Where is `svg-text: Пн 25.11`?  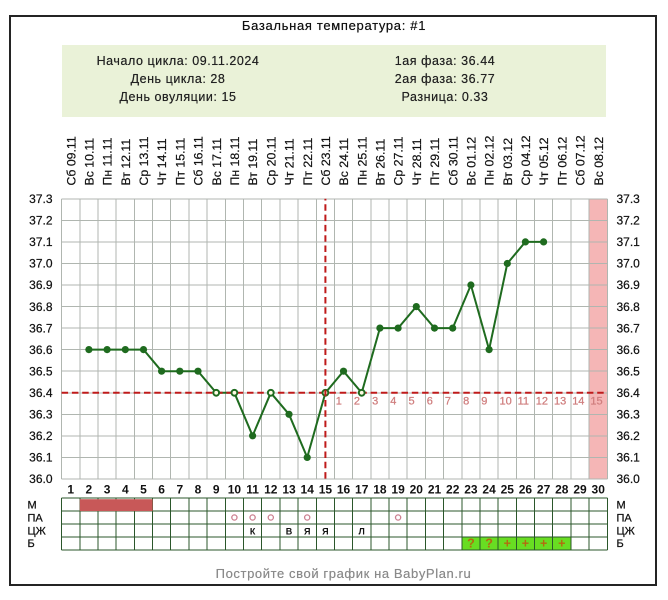 svg-text: Пн 25.11 is located at coordinates (362, 160).